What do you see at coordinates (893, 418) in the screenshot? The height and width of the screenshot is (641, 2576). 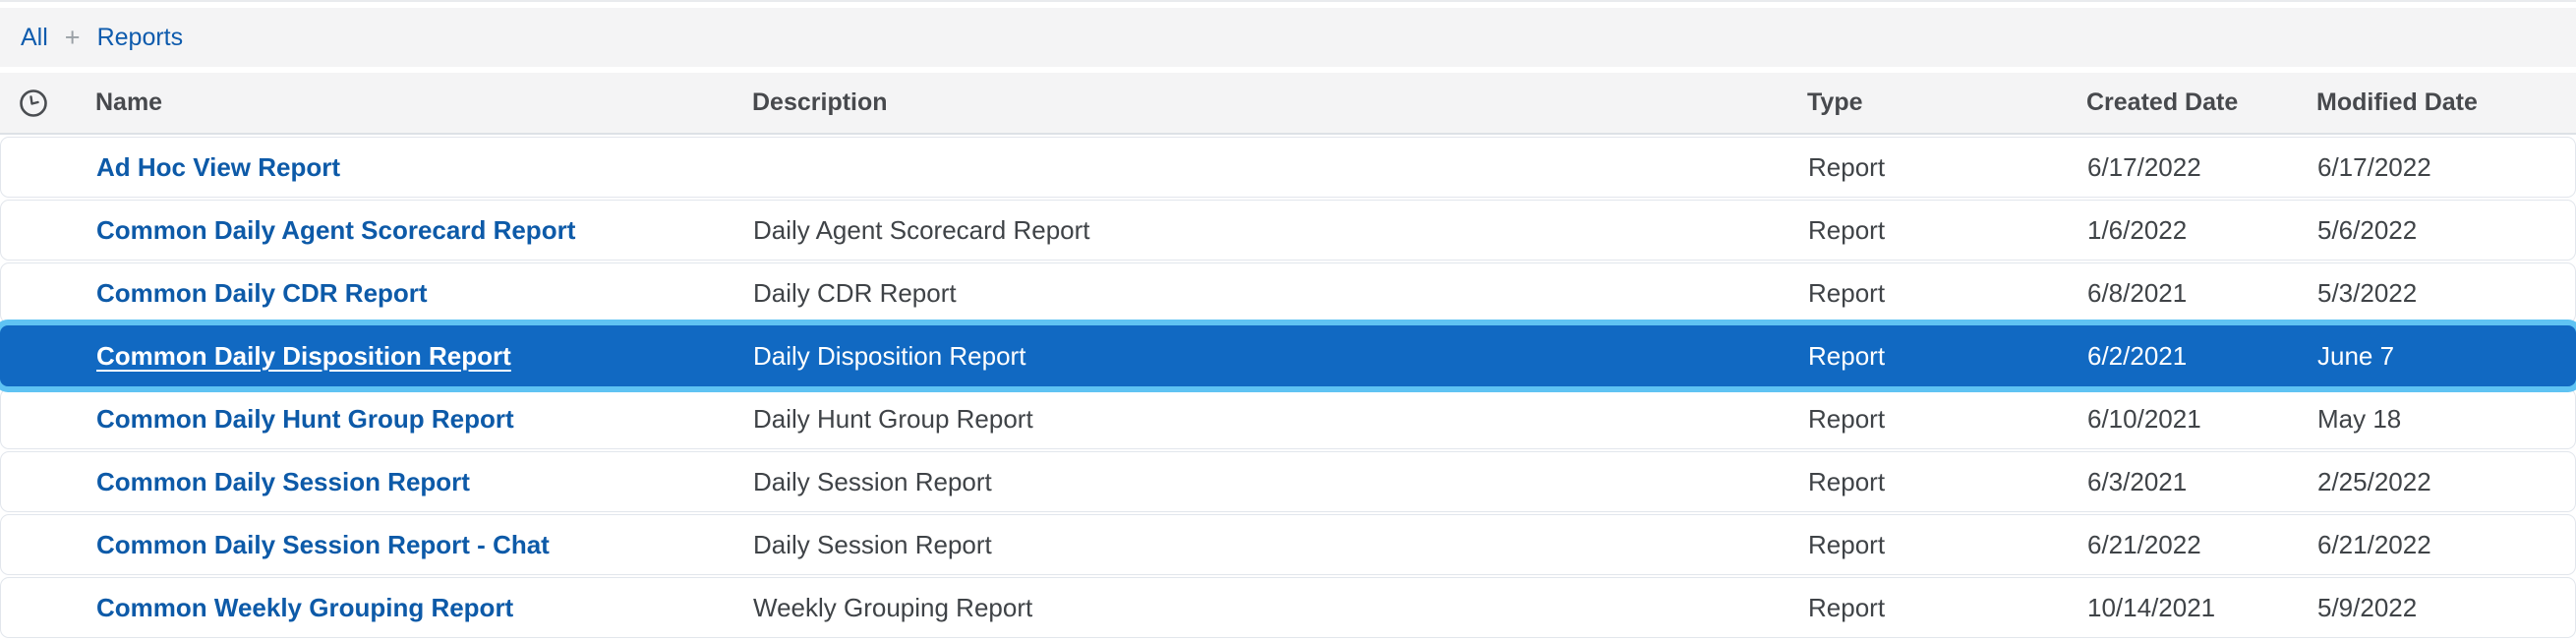 I see `report-description: Daily Hunt Group Report` at bounding box center [893, 418].